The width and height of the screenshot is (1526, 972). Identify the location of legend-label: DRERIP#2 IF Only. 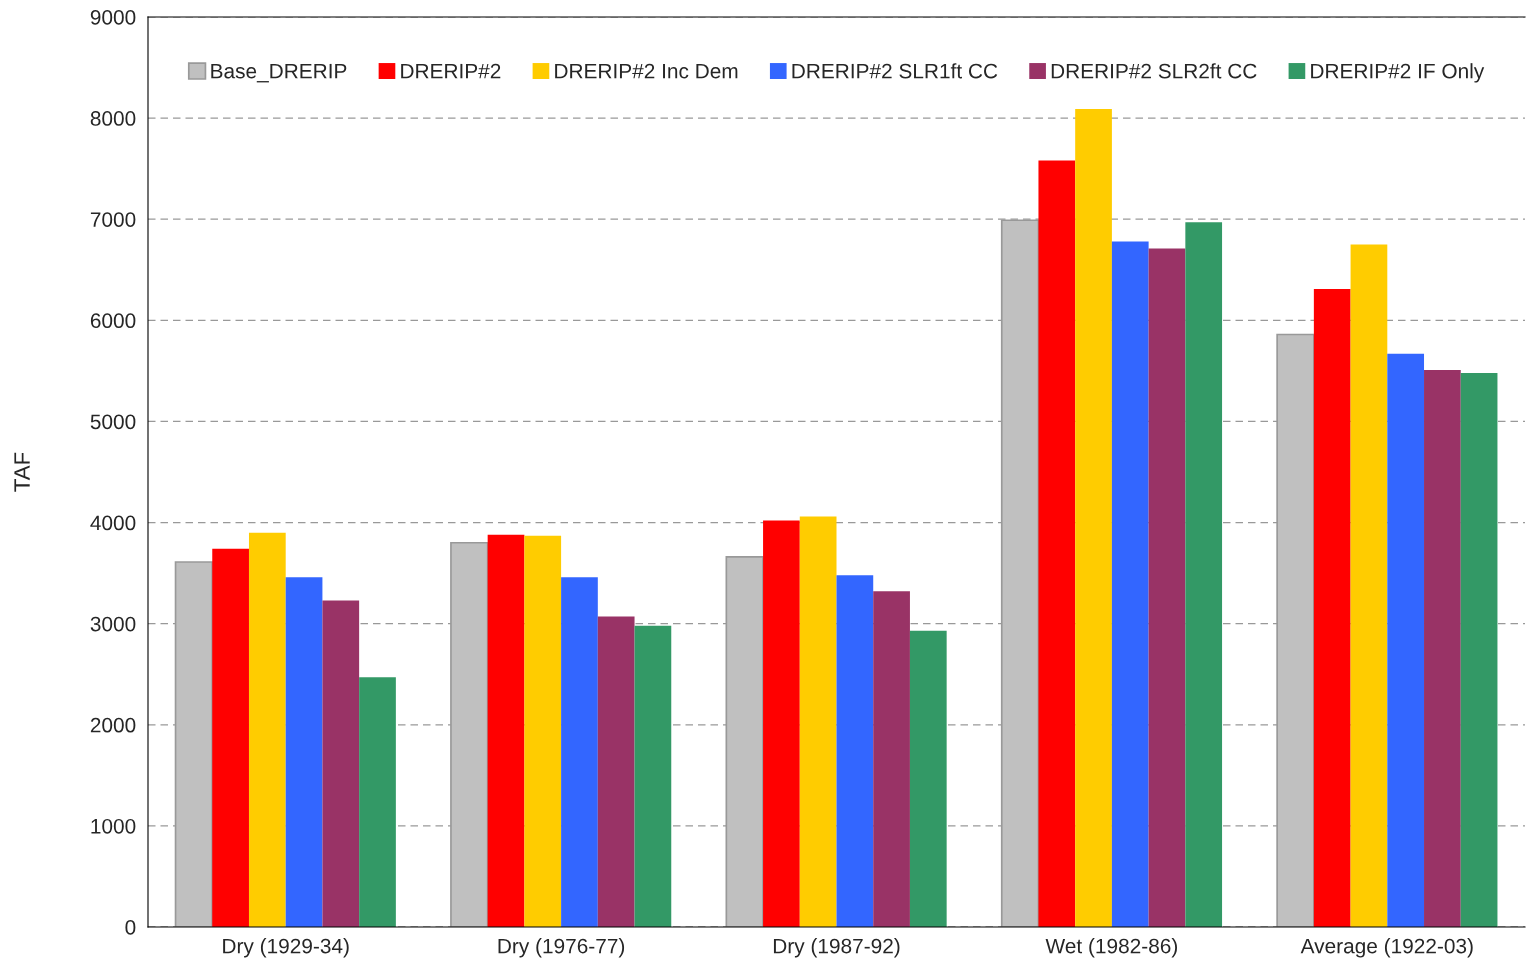
(1398, 73).